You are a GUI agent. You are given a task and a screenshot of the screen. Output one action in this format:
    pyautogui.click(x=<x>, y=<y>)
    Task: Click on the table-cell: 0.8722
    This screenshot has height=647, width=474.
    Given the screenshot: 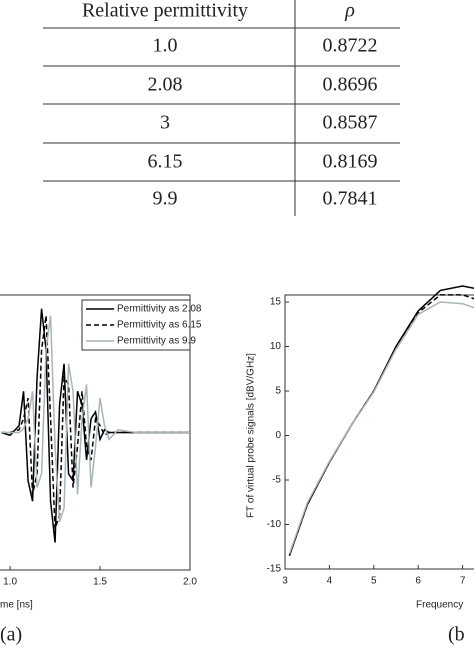 What is the action you would take?
    pyautogui.click(x=350, y=46)
    